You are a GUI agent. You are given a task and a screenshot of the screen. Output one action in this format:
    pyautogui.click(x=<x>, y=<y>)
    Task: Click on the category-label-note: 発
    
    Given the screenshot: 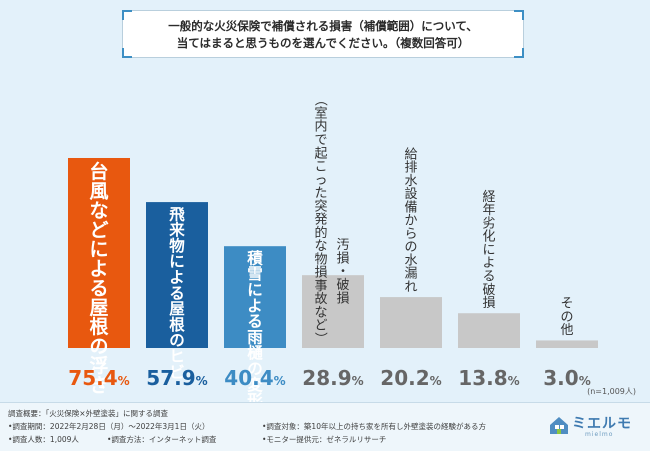 What is the action you would take?
    pyautogui.click(x=320, y=220)
    